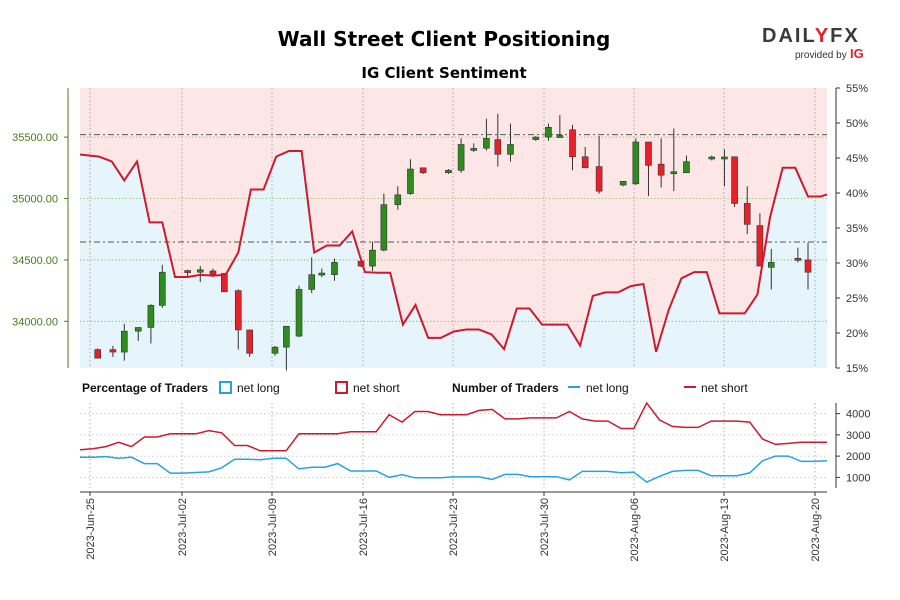  I want to click on legend-net-short-box, so click(341, 387).